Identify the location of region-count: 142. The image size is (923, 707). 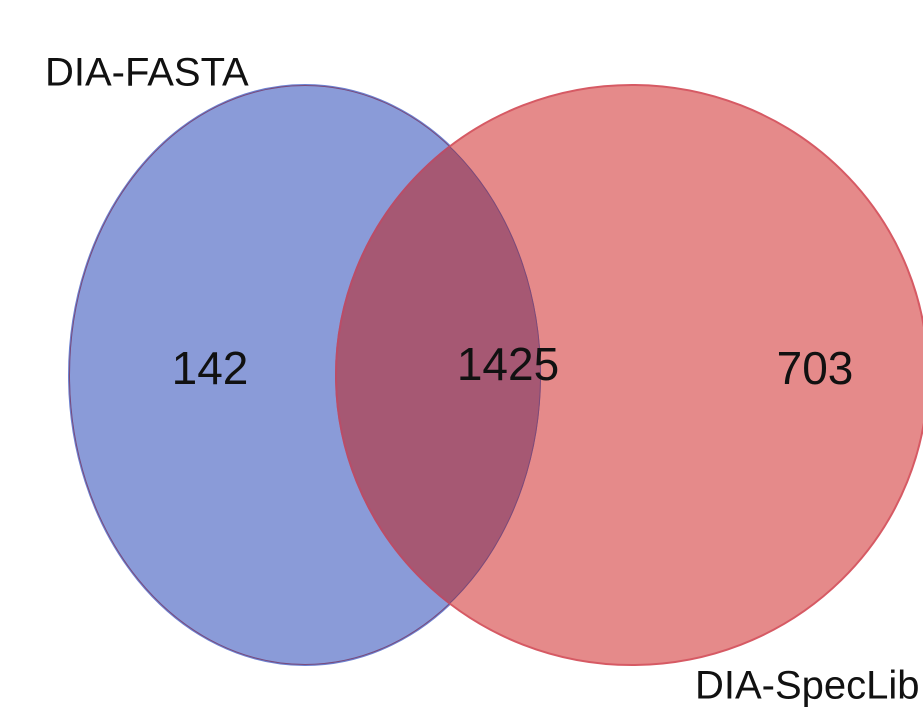
(210, 368).